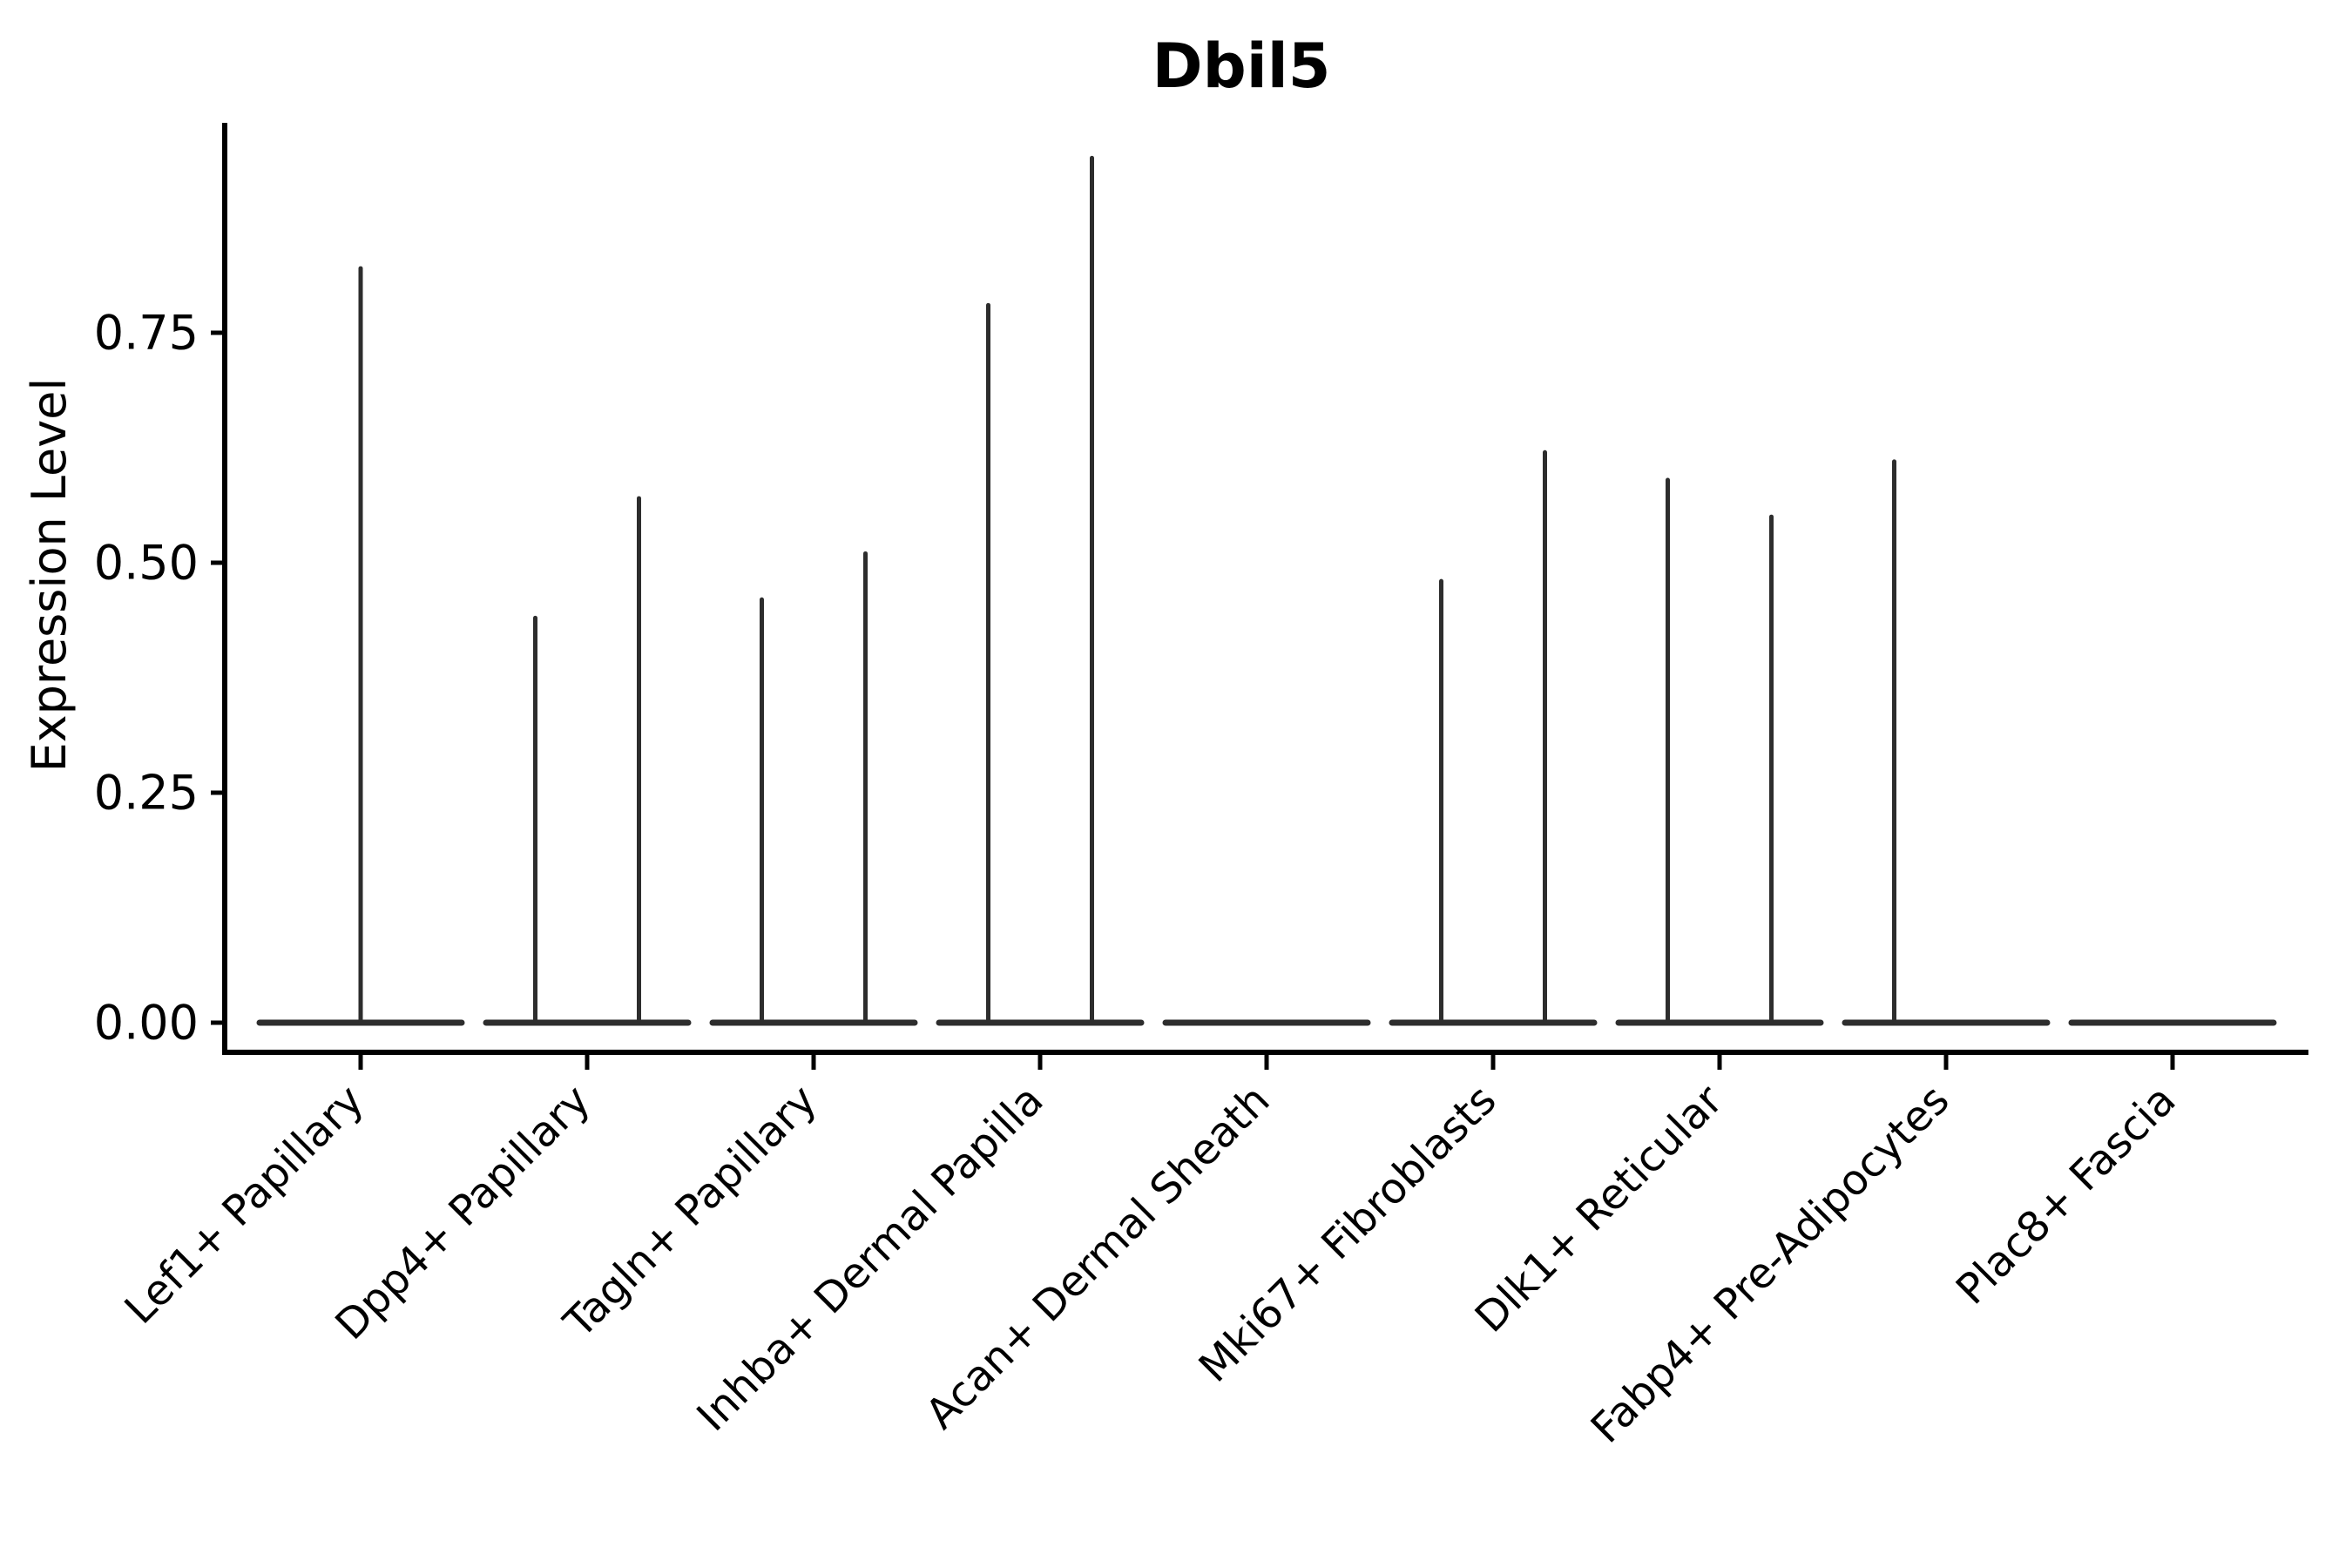 The height and width of the screenshot is (1568, 2352). I want to click on y-tick-label: 0.00, so click(146, 1024).